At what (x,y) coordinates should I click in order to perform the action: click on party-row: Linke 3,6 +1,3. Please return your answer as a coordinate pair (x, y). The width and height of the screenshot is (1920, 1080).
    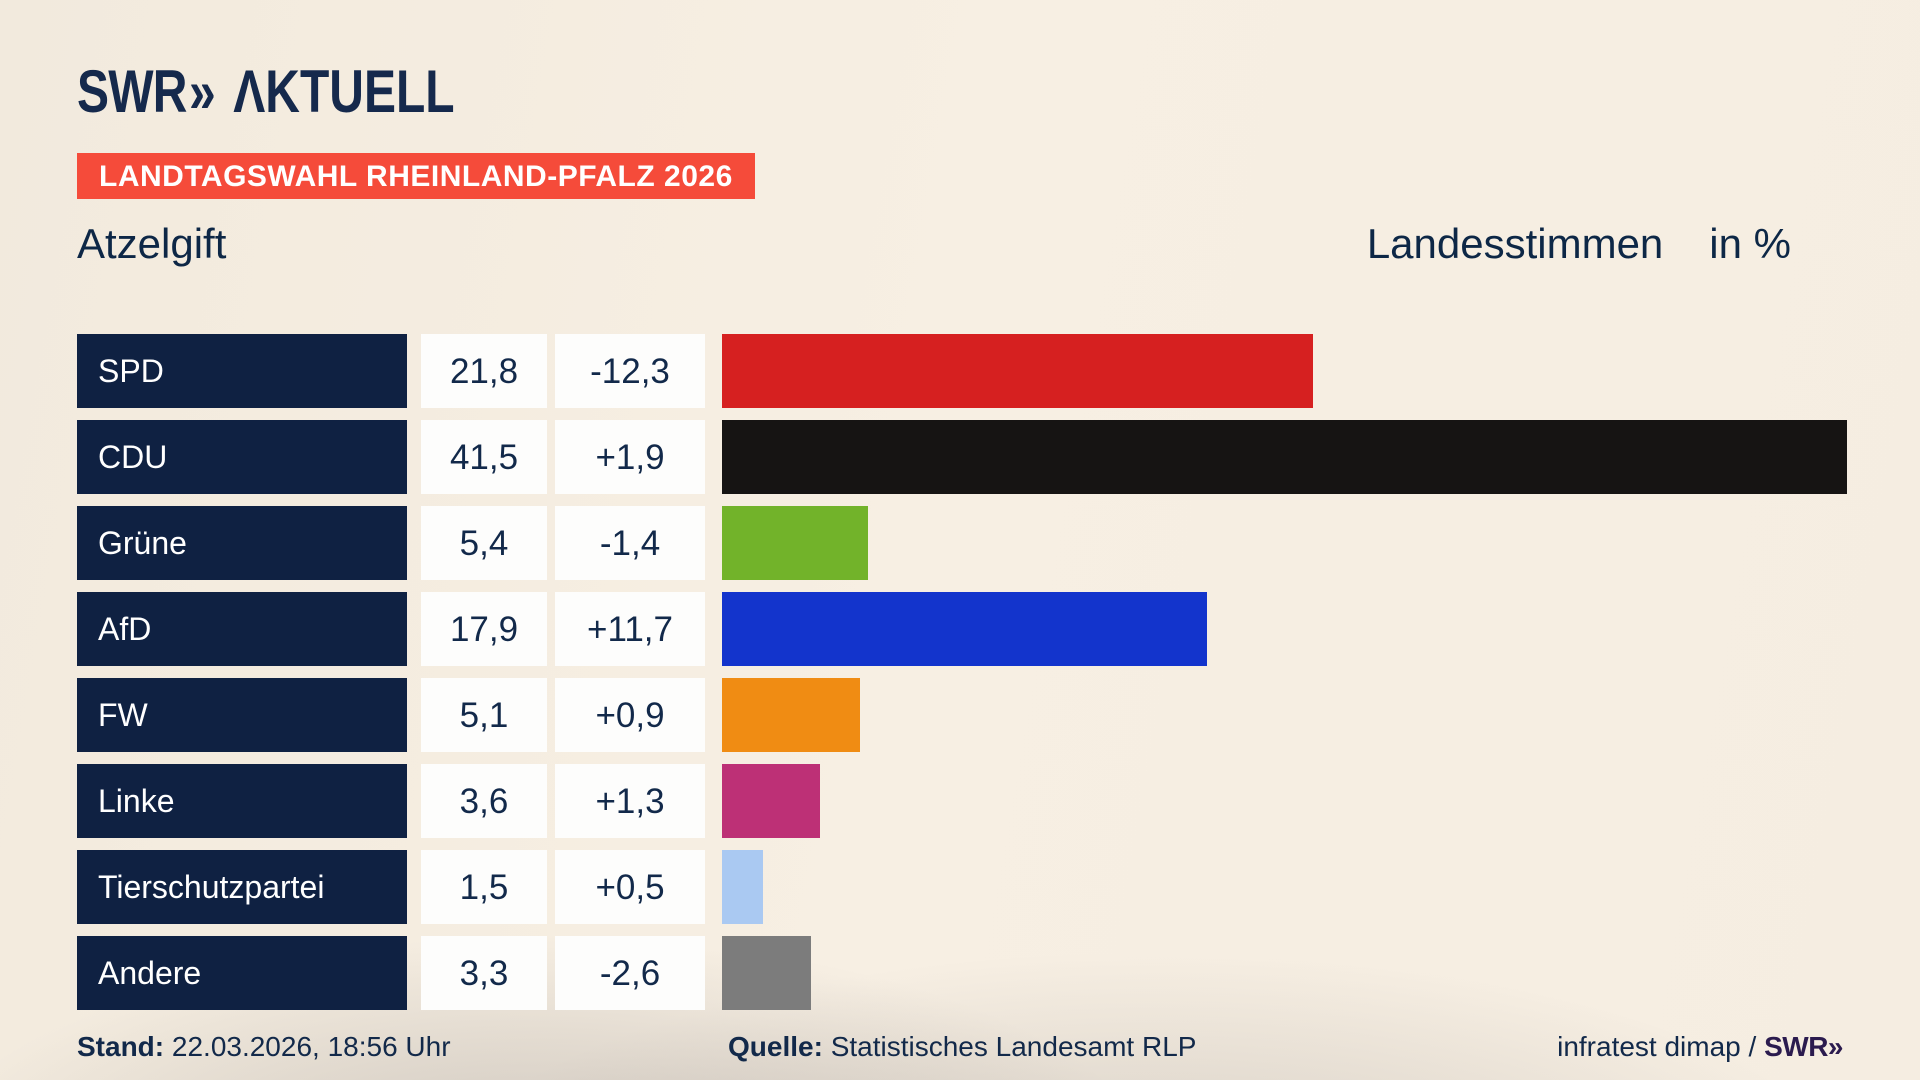
    Looking at the image, I should click on (960, 801).